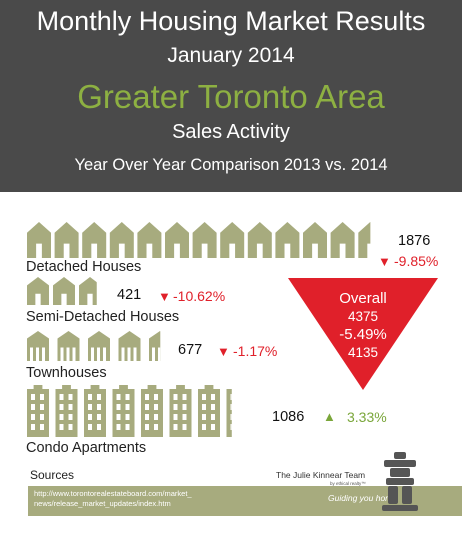  I want to click on brand-subtitle: by ethical realty™, so click(348, 483).